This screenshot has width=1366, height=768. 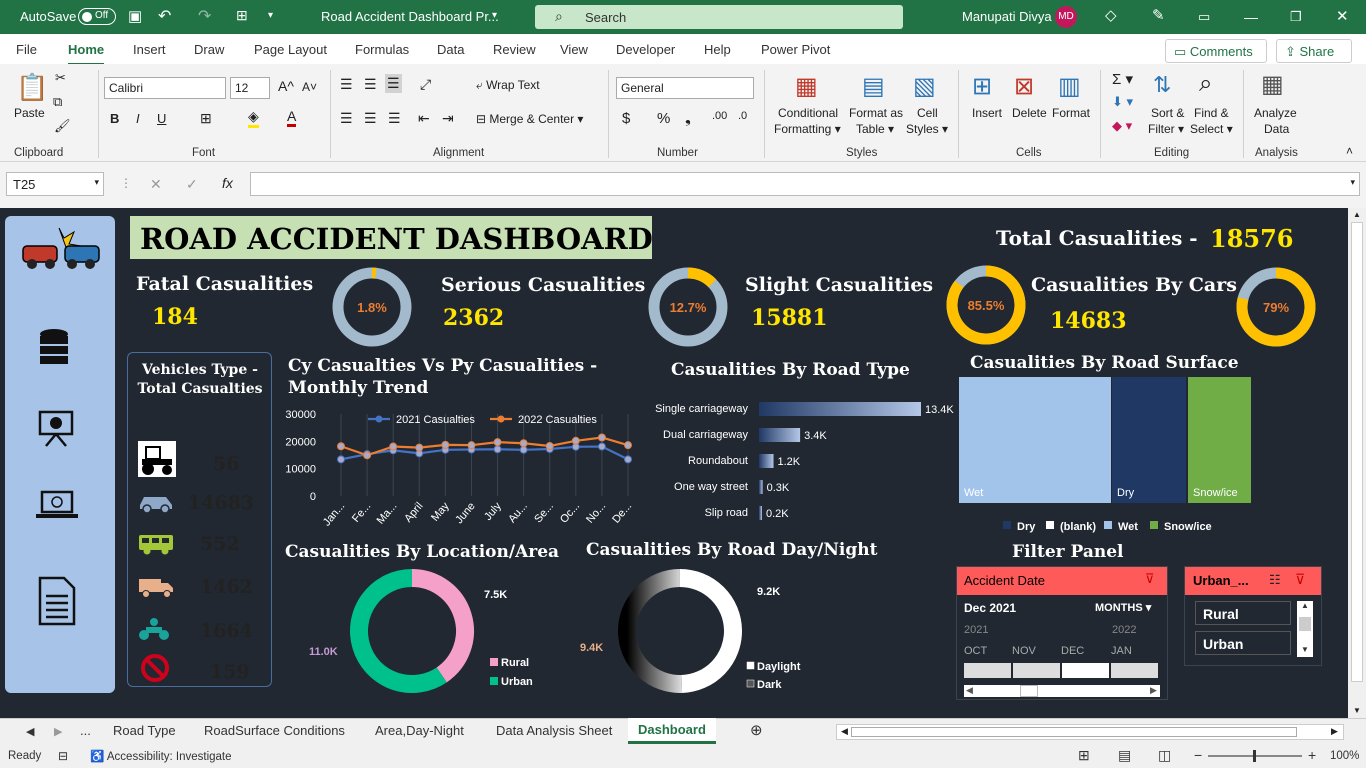 I want to click on undo-icon: ↶, so click(x=165, y=16).